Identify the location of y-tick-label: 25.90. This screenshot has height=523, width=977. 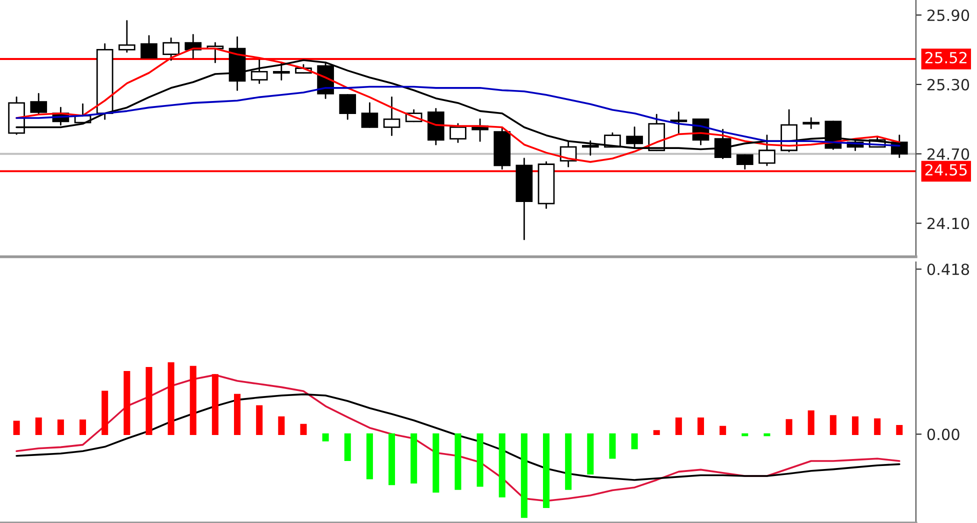
(948, 16).